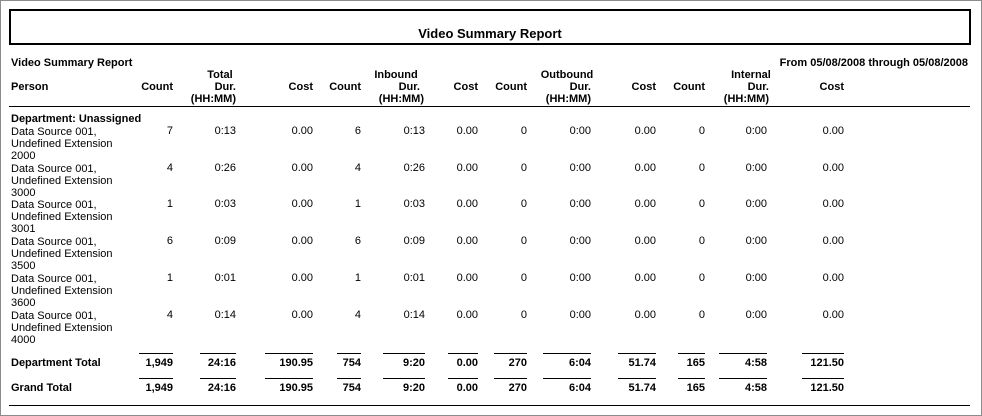  I want to click on column-header-internal-dur-line2: Dur., so click(758, 87).